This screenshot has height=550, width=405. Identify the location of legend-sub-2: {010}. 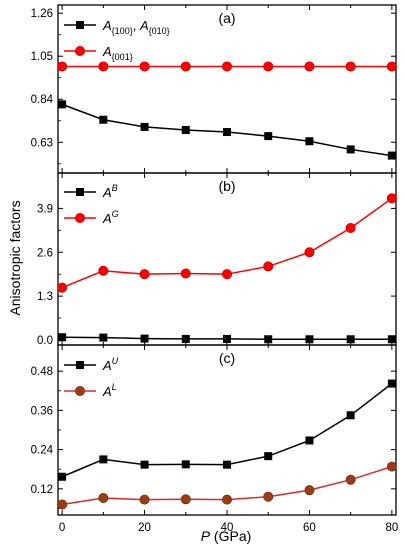
(159, 31).